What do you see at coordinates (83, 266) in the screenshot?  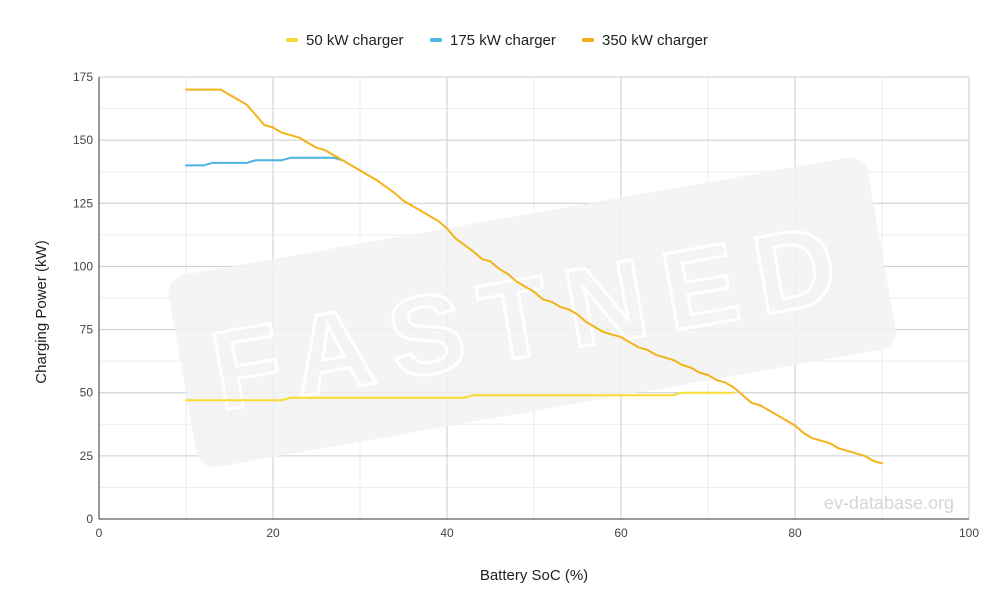 I see `y-tick-label: 100` at bounding box center [83, 266].